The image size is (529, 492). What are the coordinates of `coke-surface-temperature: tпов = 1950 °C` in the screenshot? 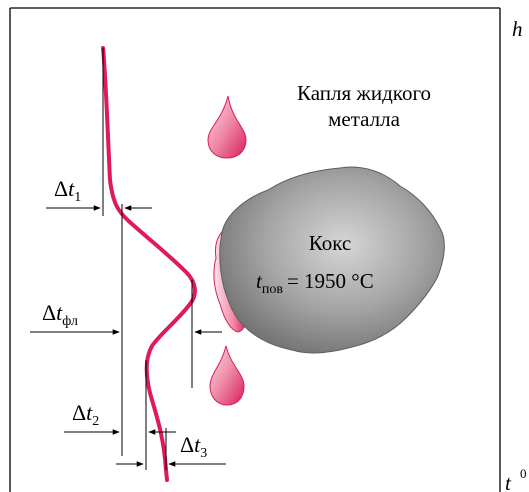 It's located at (315, 283).